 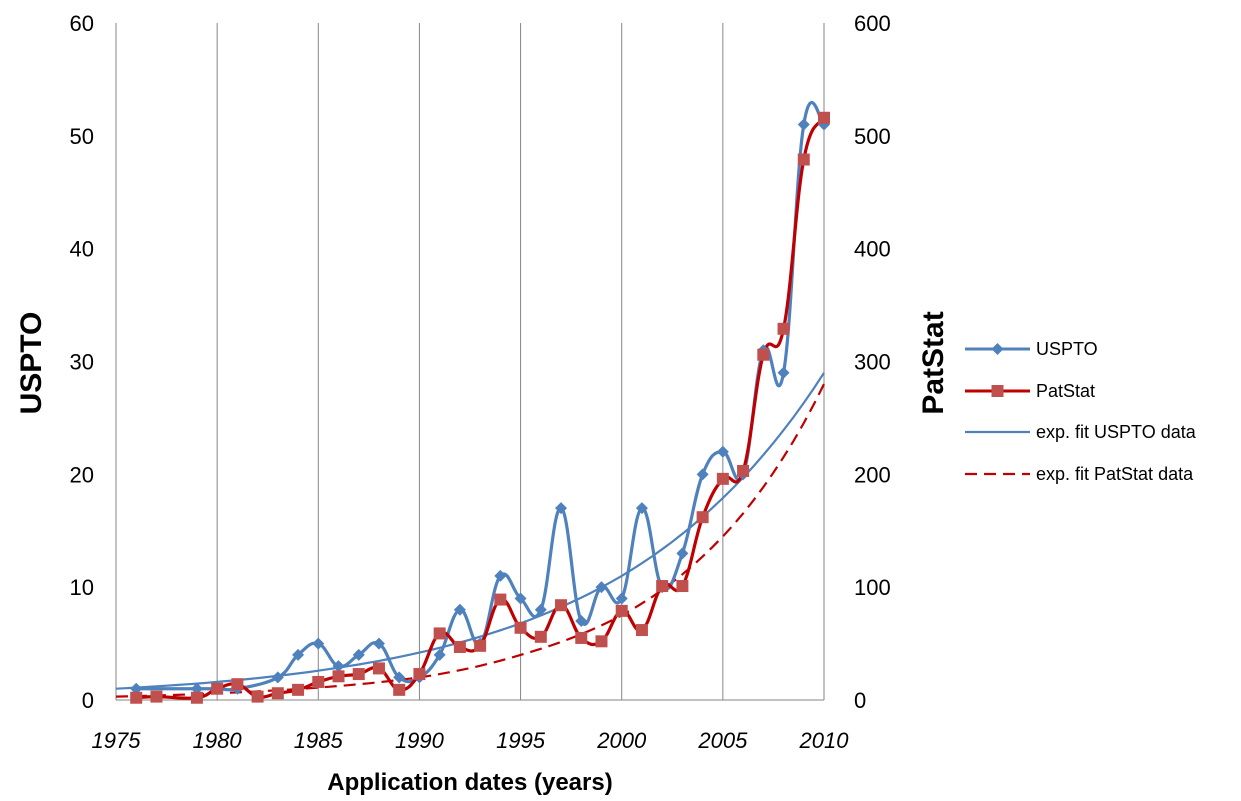 I want to click on legend-item-uspto: USPTO, so click(x=1031, y=349).